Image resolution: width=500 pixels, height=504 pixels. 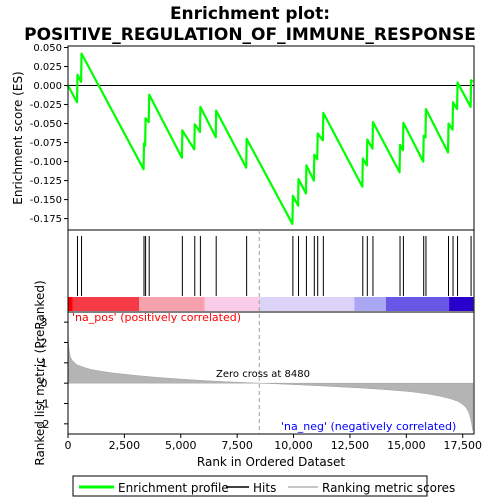 I want to click on legend-profile-label: Enrichment profile, so click(x=173, y=488).